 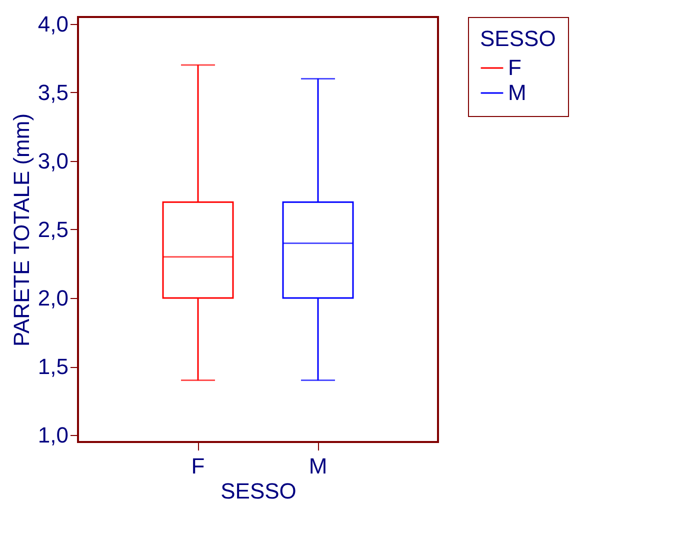 What do you see at coordinates (515, 67) in the screenshot?
I see `legend-label: F` at bounding box center [515, 67].